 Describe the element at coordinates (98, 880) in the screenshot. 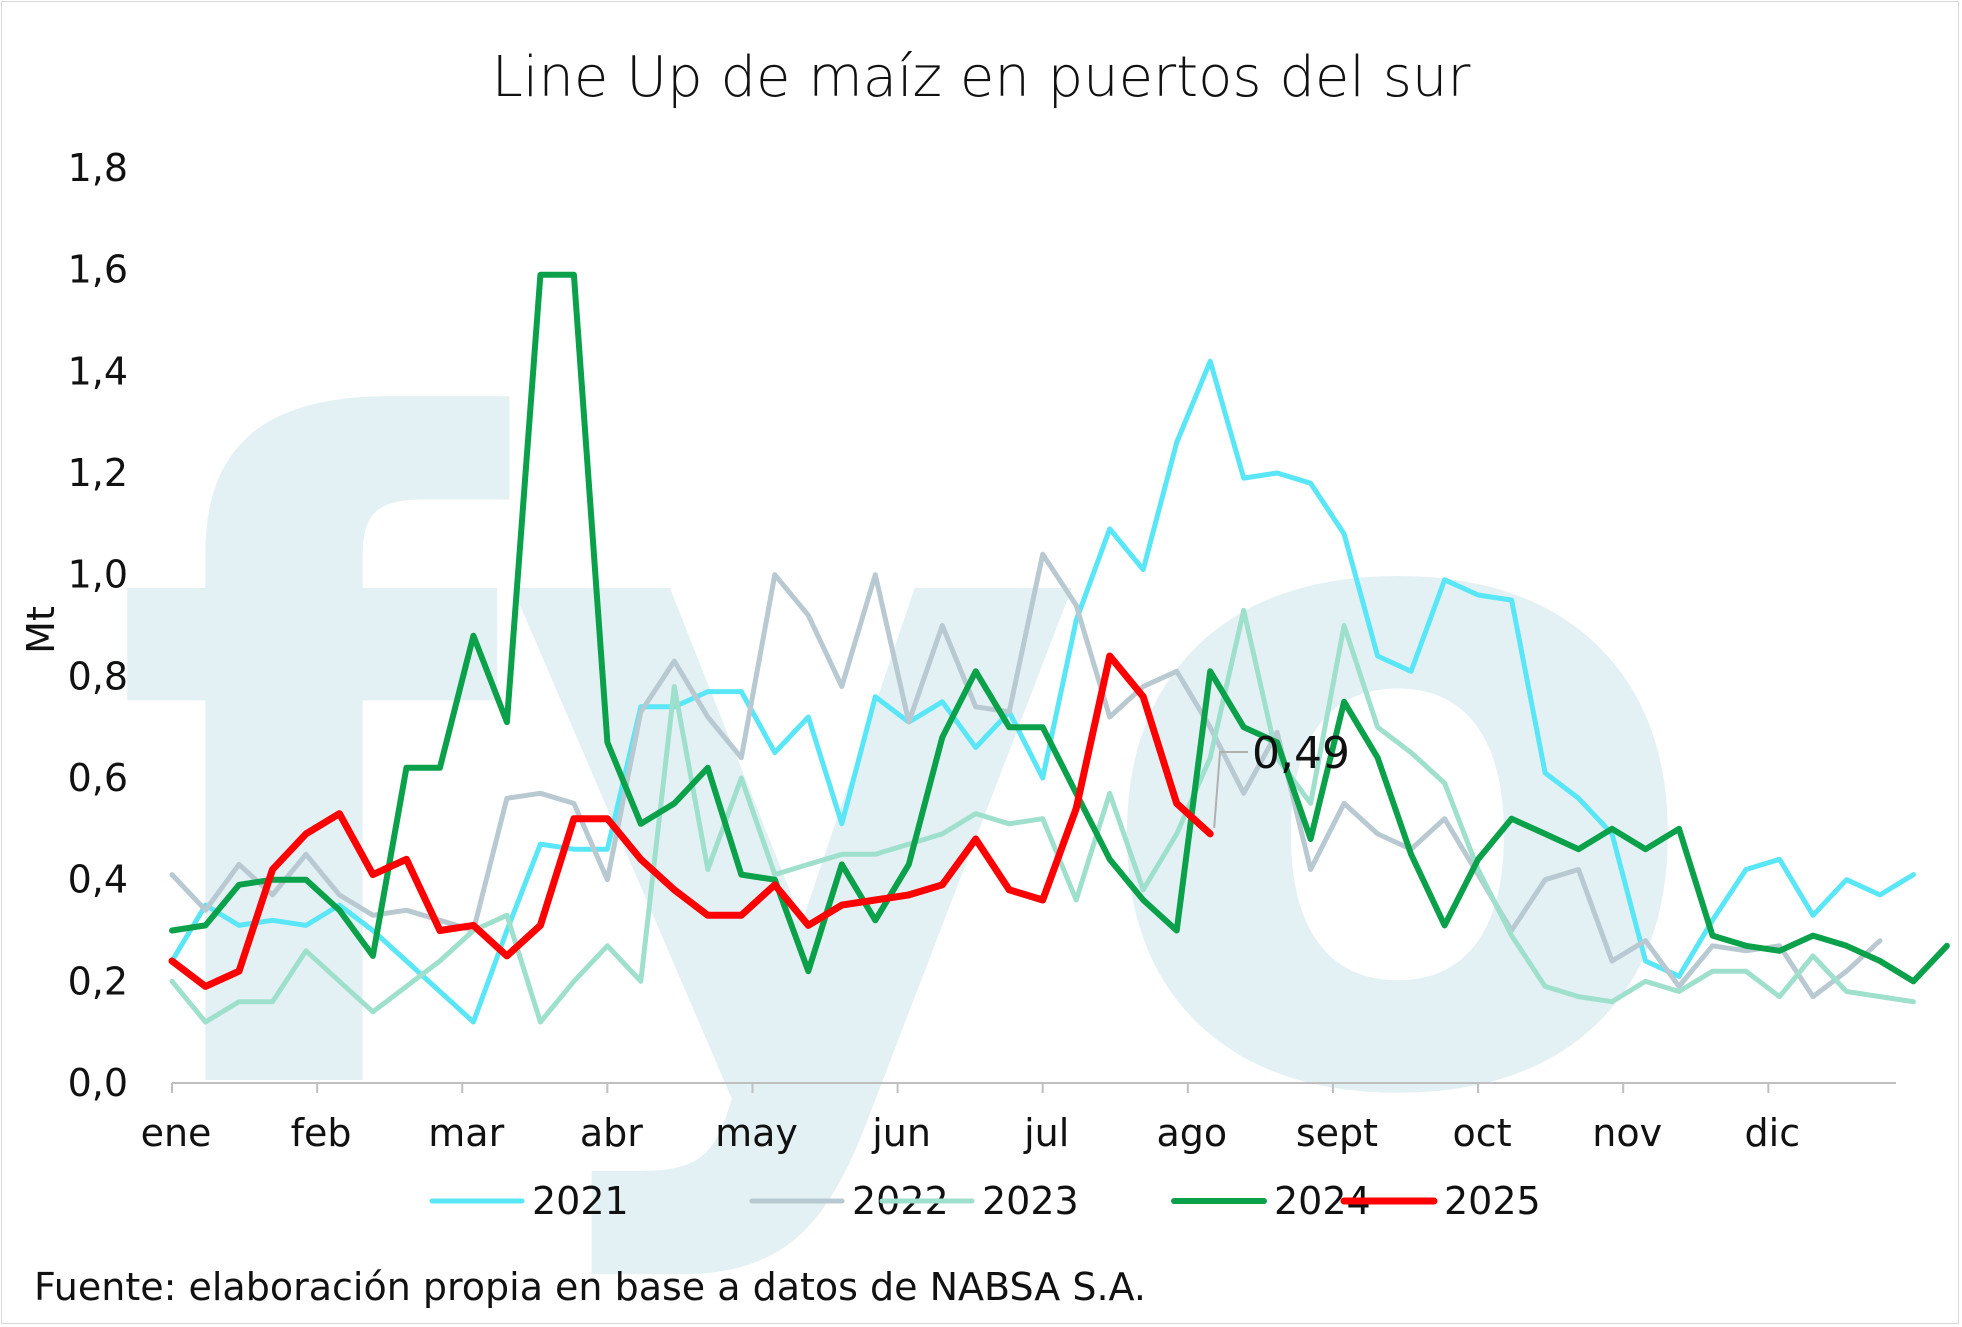

I see `y-tick-label: 0,4` at that location.